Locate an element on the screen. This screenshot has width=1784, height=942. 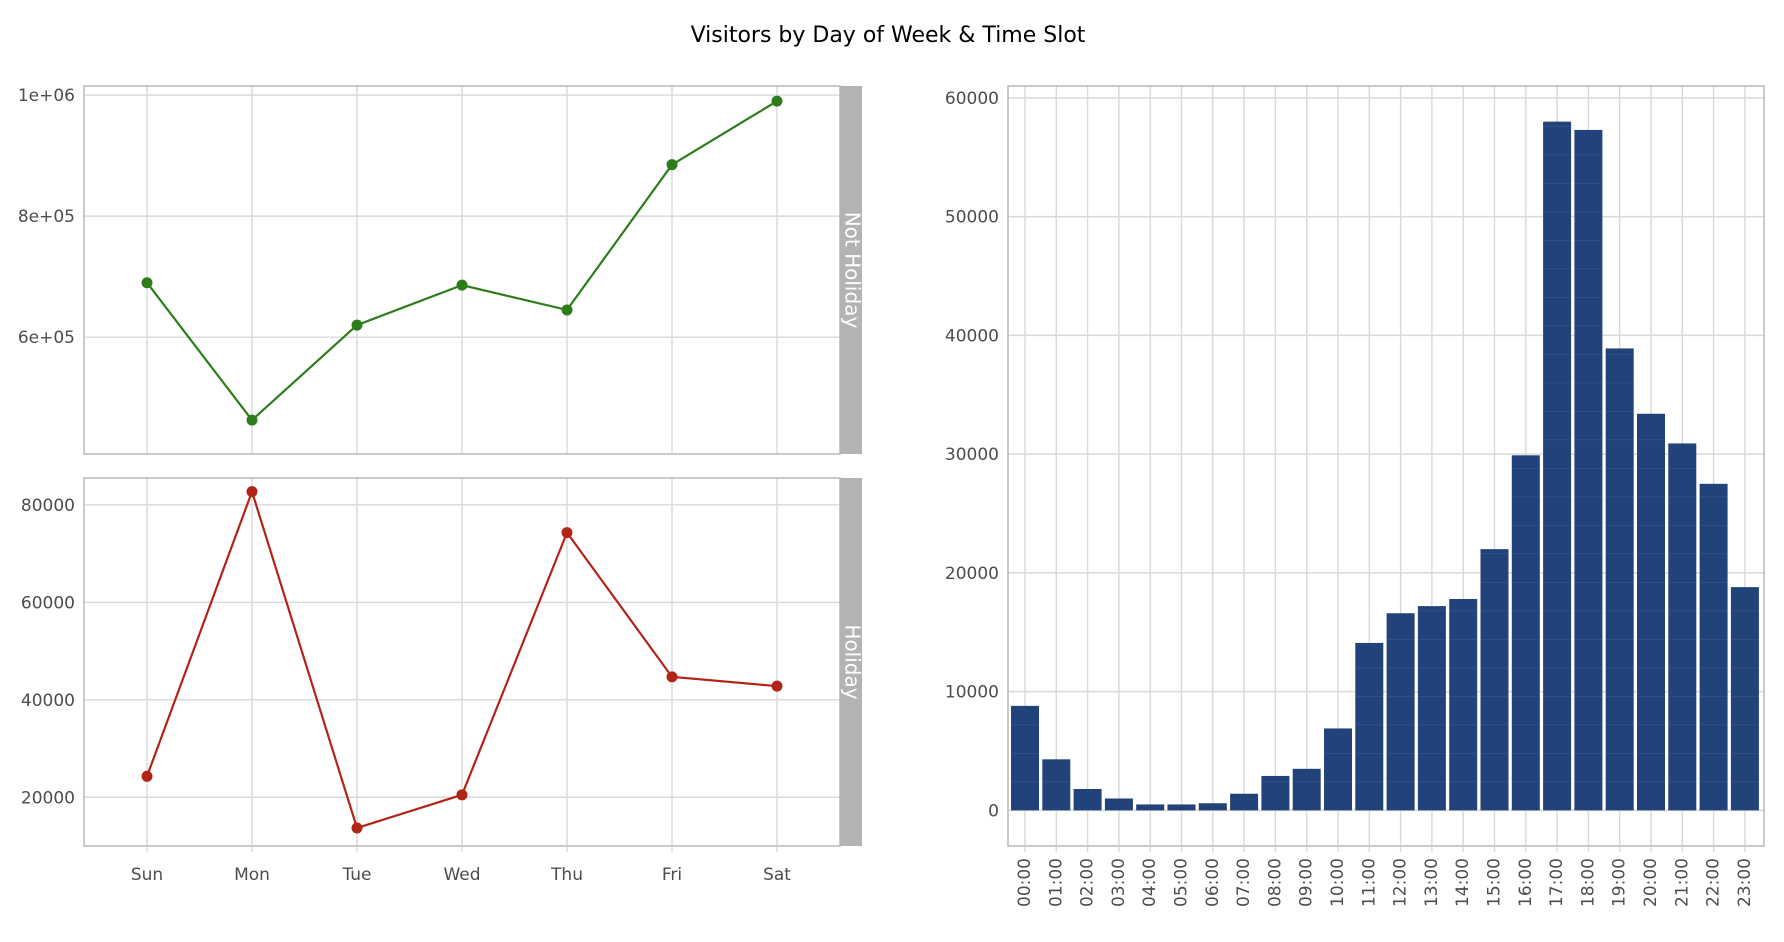
x-tick-label: Mon is located at coordinates (252, 875).